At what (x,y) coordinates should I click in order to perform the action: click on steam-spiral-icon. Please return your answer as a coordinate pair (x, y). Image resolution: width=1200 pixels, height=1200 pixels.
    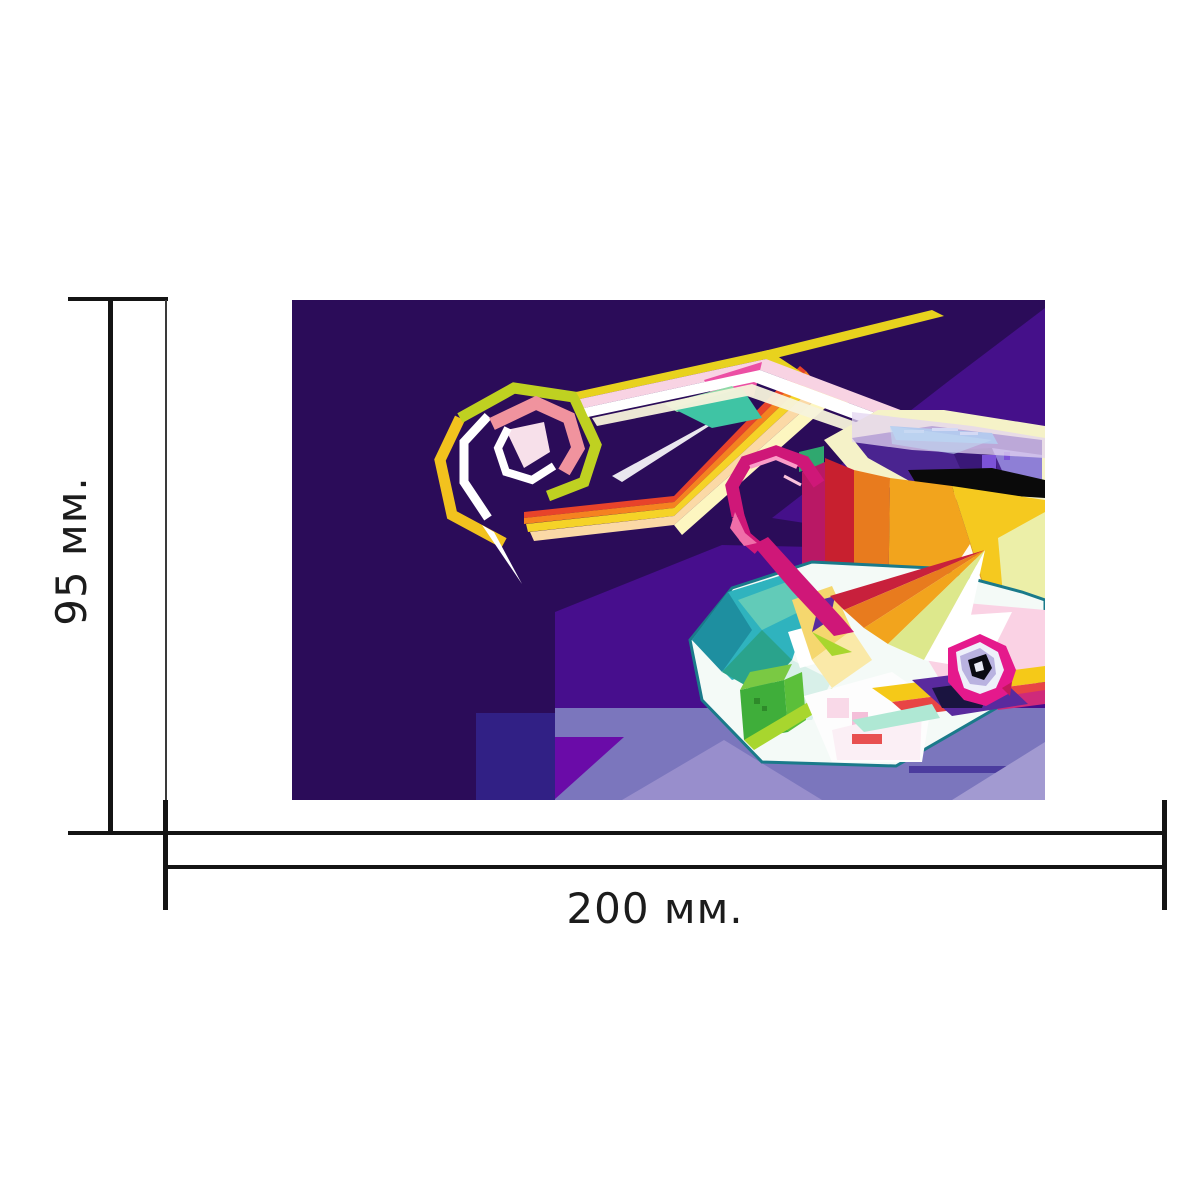
    Looking at the image, I should click on (518, 483).